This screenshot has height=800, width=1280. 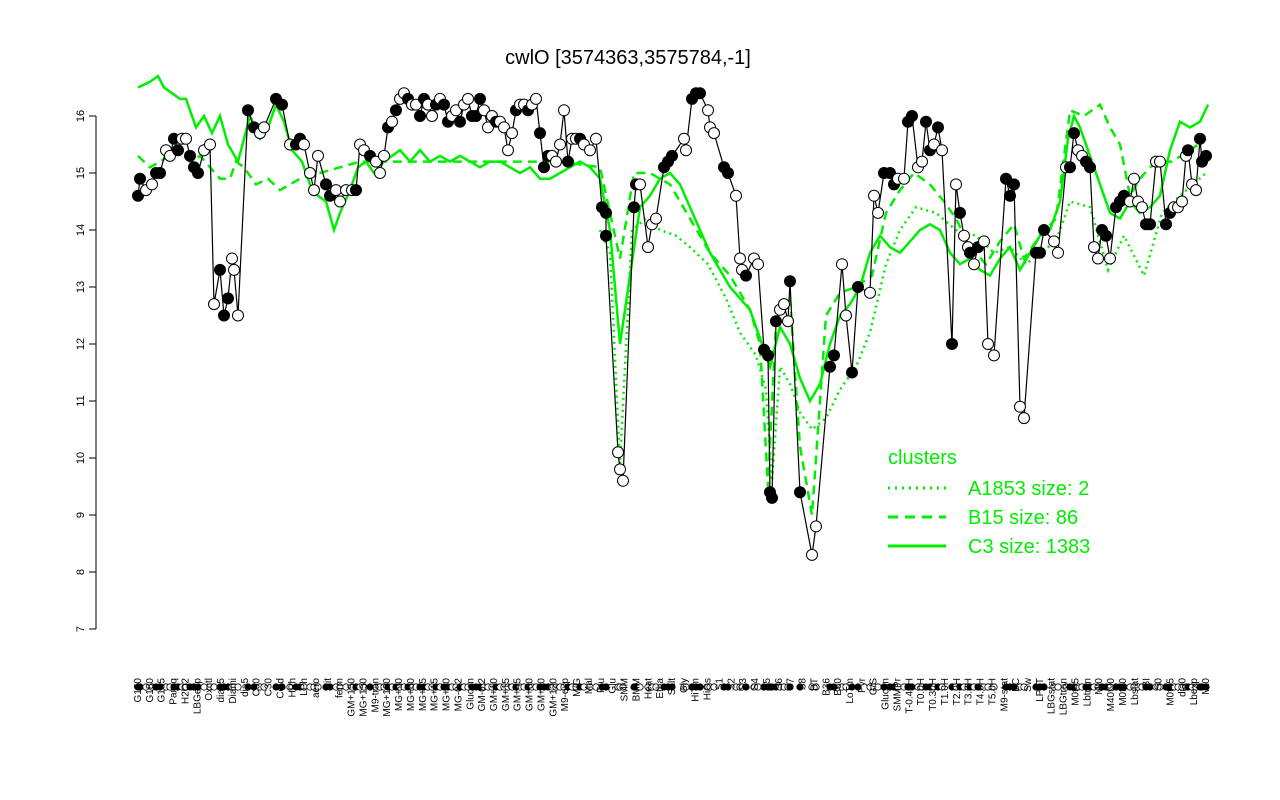 I want to click on x-tick-label: S4, so click(x=755, y=684).